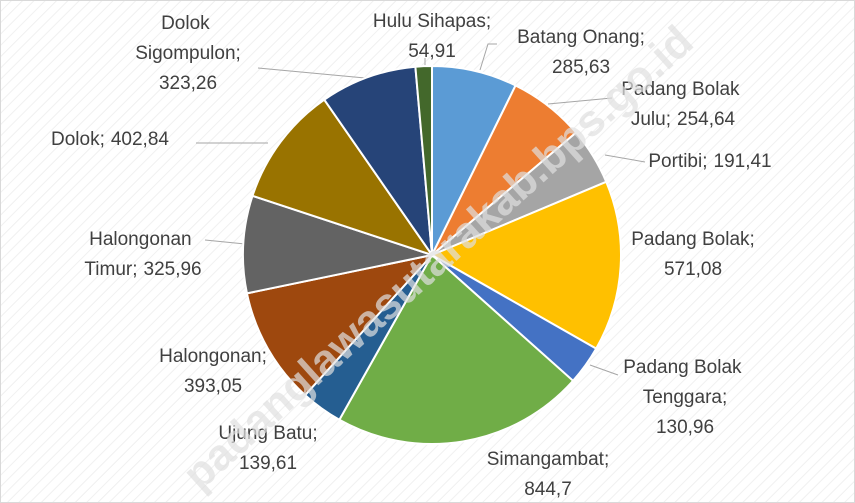 Image resolution: width=855 pixels, height=503 pixels. What do you see at coordinates (581, 52) in the screenshot?
I see `data-label: Batang Onang; 285,63` at bounding box center [581, 52].